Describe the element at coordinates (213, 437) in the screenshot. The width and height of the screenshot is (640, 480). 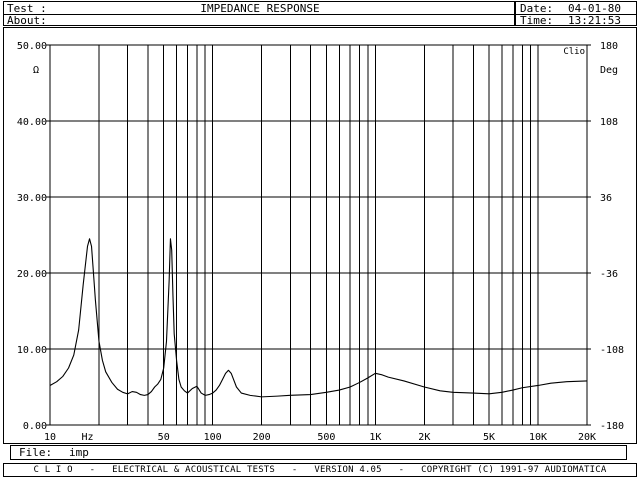
I see `x-tick-label: 100` at that location.